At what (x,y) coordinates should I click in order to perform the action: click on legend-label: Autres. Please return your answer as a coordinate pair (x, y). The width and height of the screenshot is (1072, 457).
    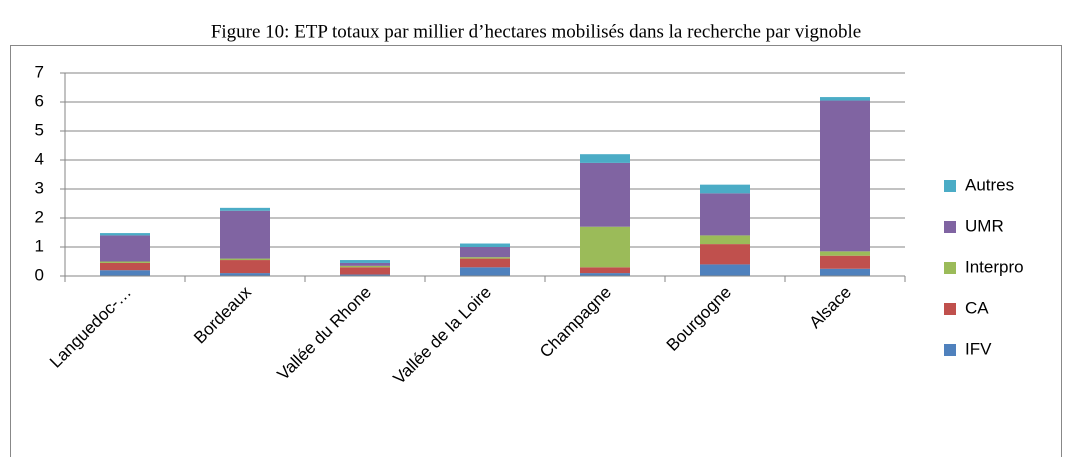
    Looking at the image, I should click on (989, 184).